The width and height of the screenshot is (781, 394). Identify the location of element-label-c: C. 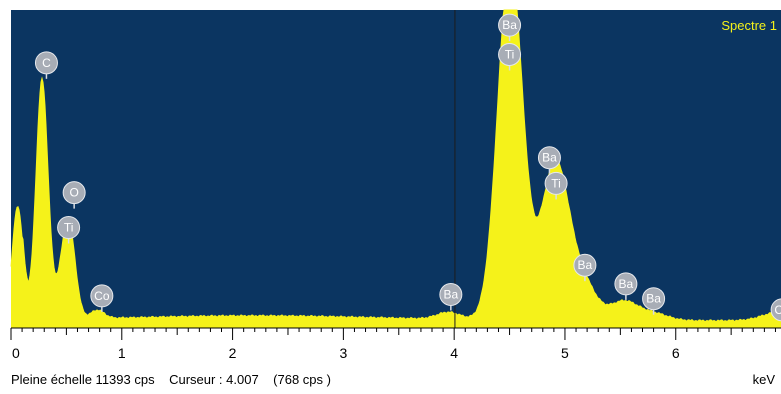
(46, 65).